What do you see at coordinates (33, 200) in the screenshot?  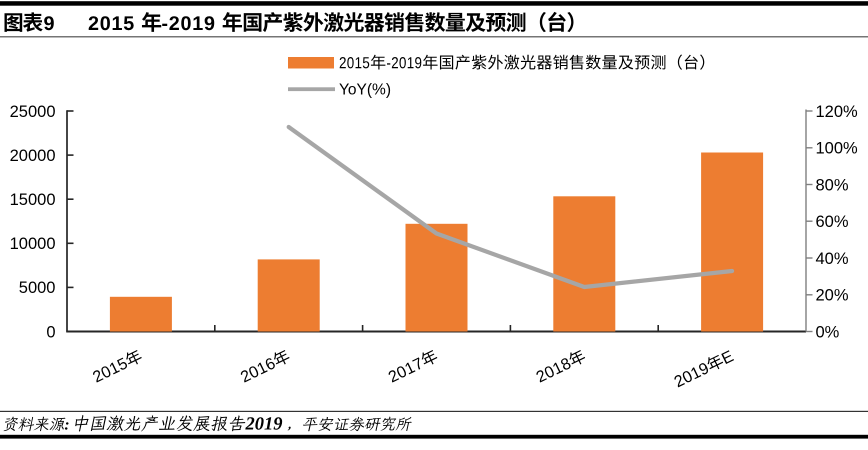 I see `svg-text: 15000` at bounding box center [33, 200].